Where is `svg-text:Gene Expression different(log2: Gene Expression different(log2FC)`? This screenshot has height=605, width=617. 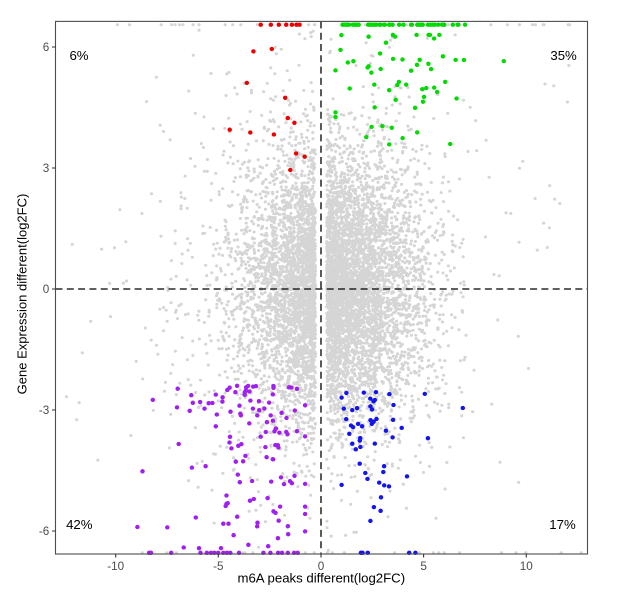
svg-text:Gene Expression different(log2: Gene Expression different(log2FC) is located at coordinates (22, 294).